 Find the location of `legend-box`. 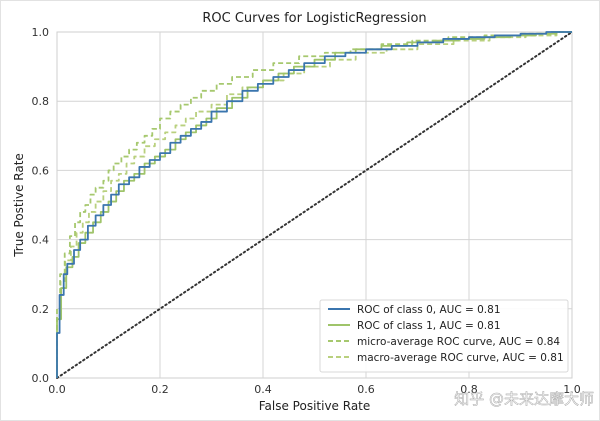

legend-box is located at coordinates (444, 336).